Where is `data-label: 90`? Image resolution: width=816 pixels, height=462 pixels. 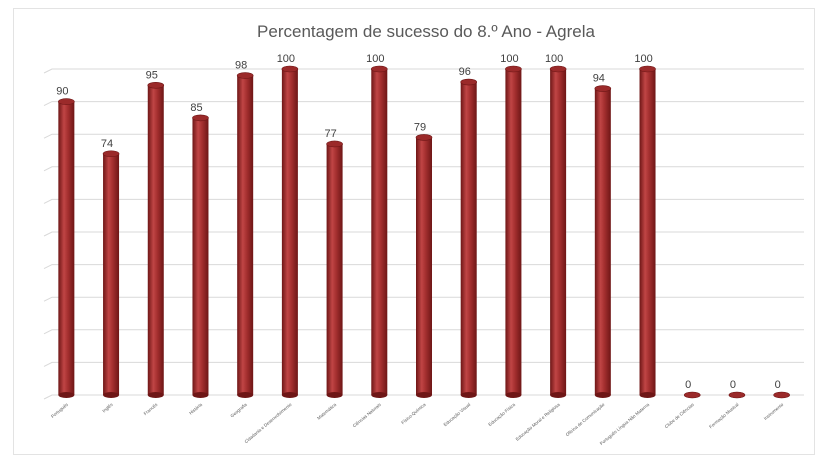 data-label: 90 is located at coordinates (62, 92).